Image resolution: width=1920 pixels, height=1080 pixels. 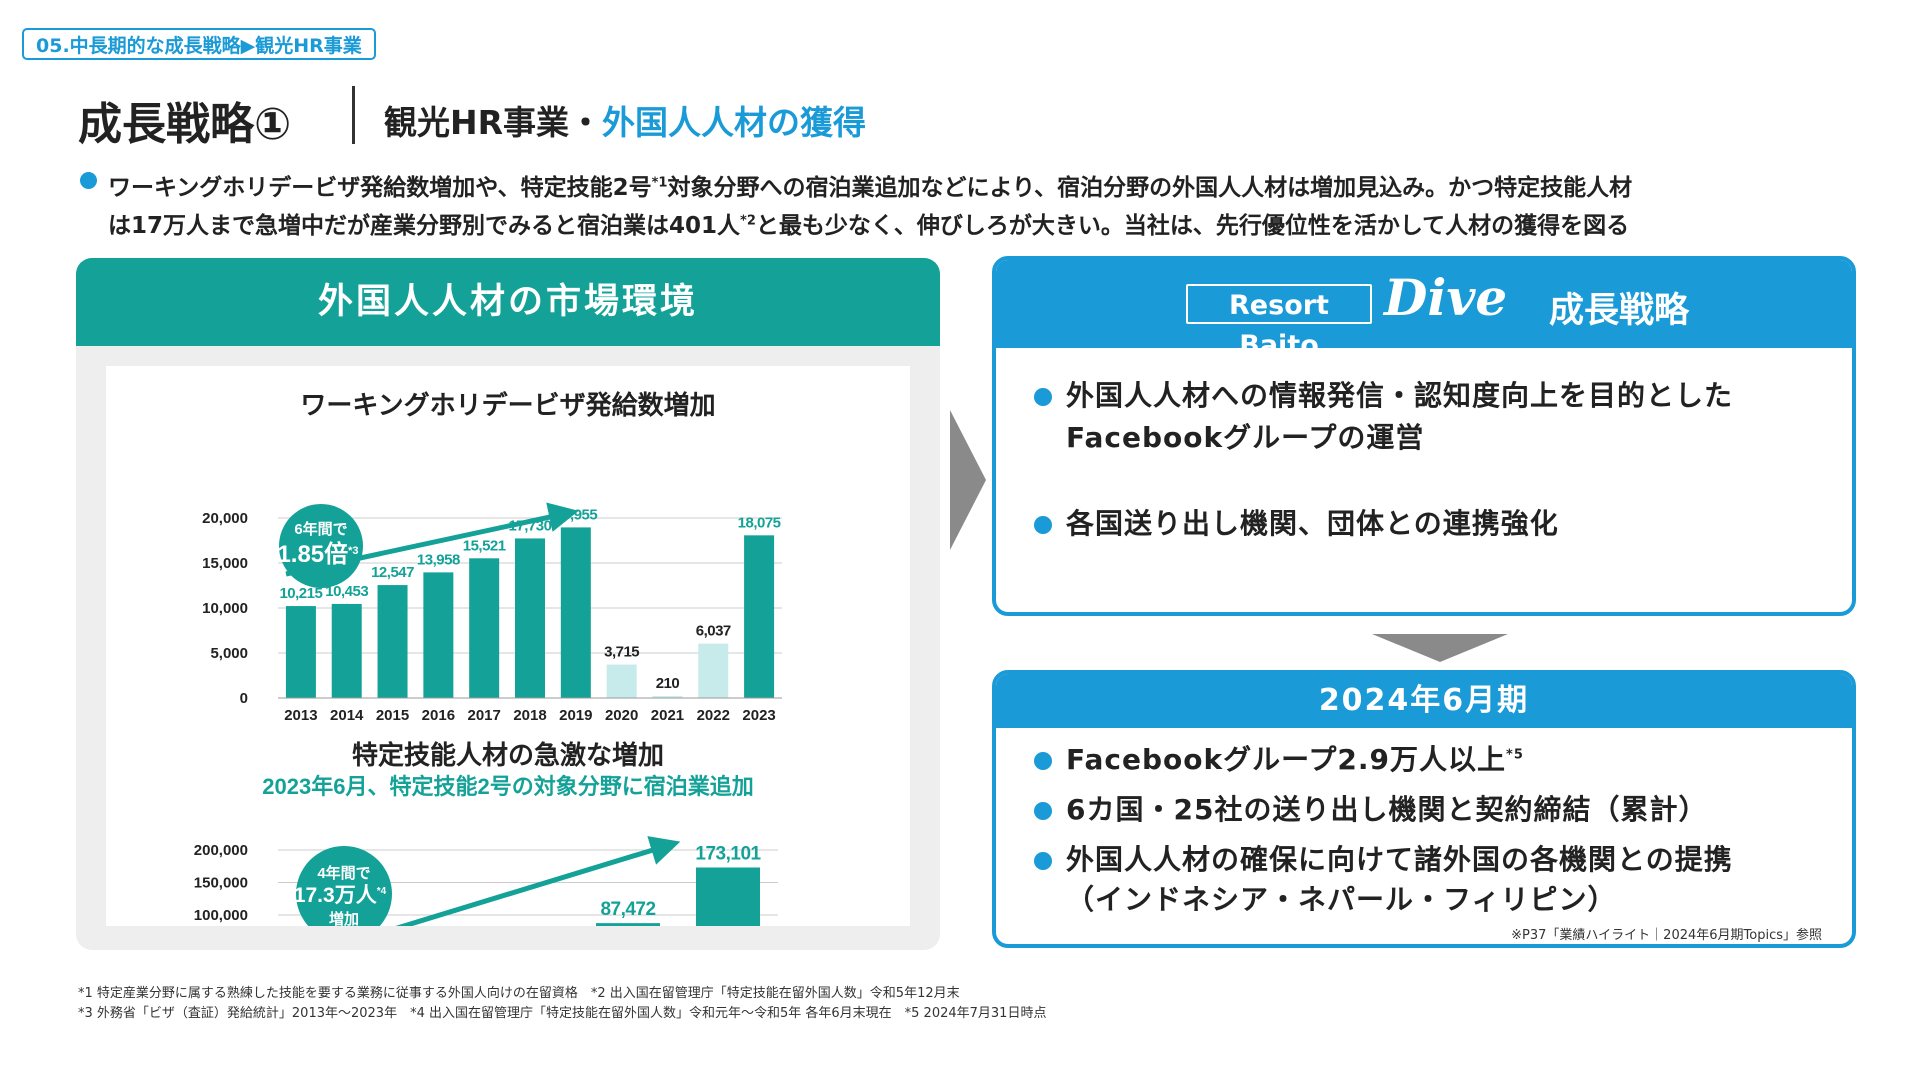 I want to click on value-label: 173,101, so click(x=728, y=853).